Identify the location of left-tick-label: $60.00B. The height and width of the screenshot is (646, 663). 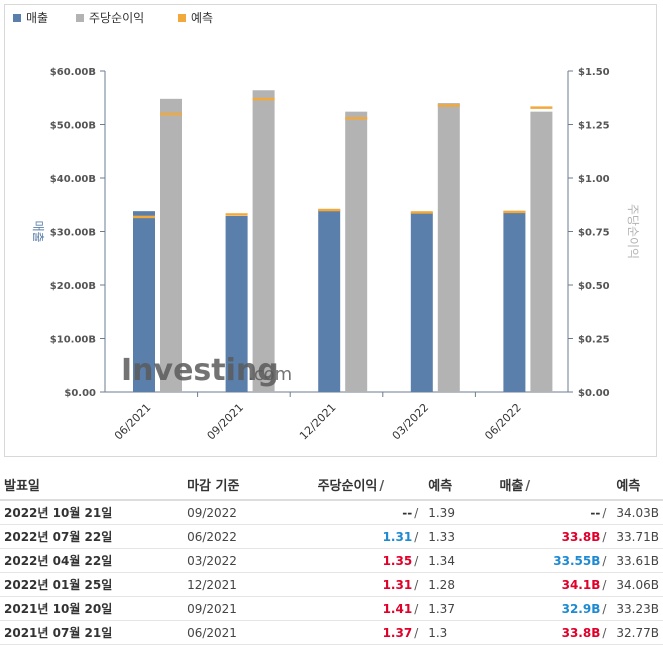
(73, 72).